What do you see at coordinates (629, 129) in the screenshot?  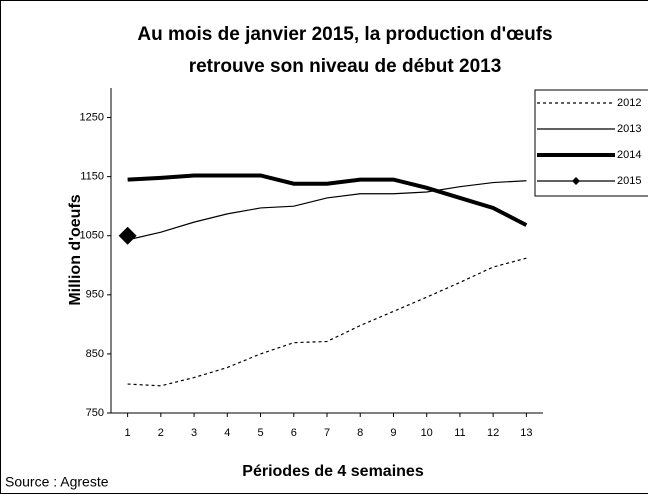 I see `legend-label: 2013` at bounding box center [629, 129].